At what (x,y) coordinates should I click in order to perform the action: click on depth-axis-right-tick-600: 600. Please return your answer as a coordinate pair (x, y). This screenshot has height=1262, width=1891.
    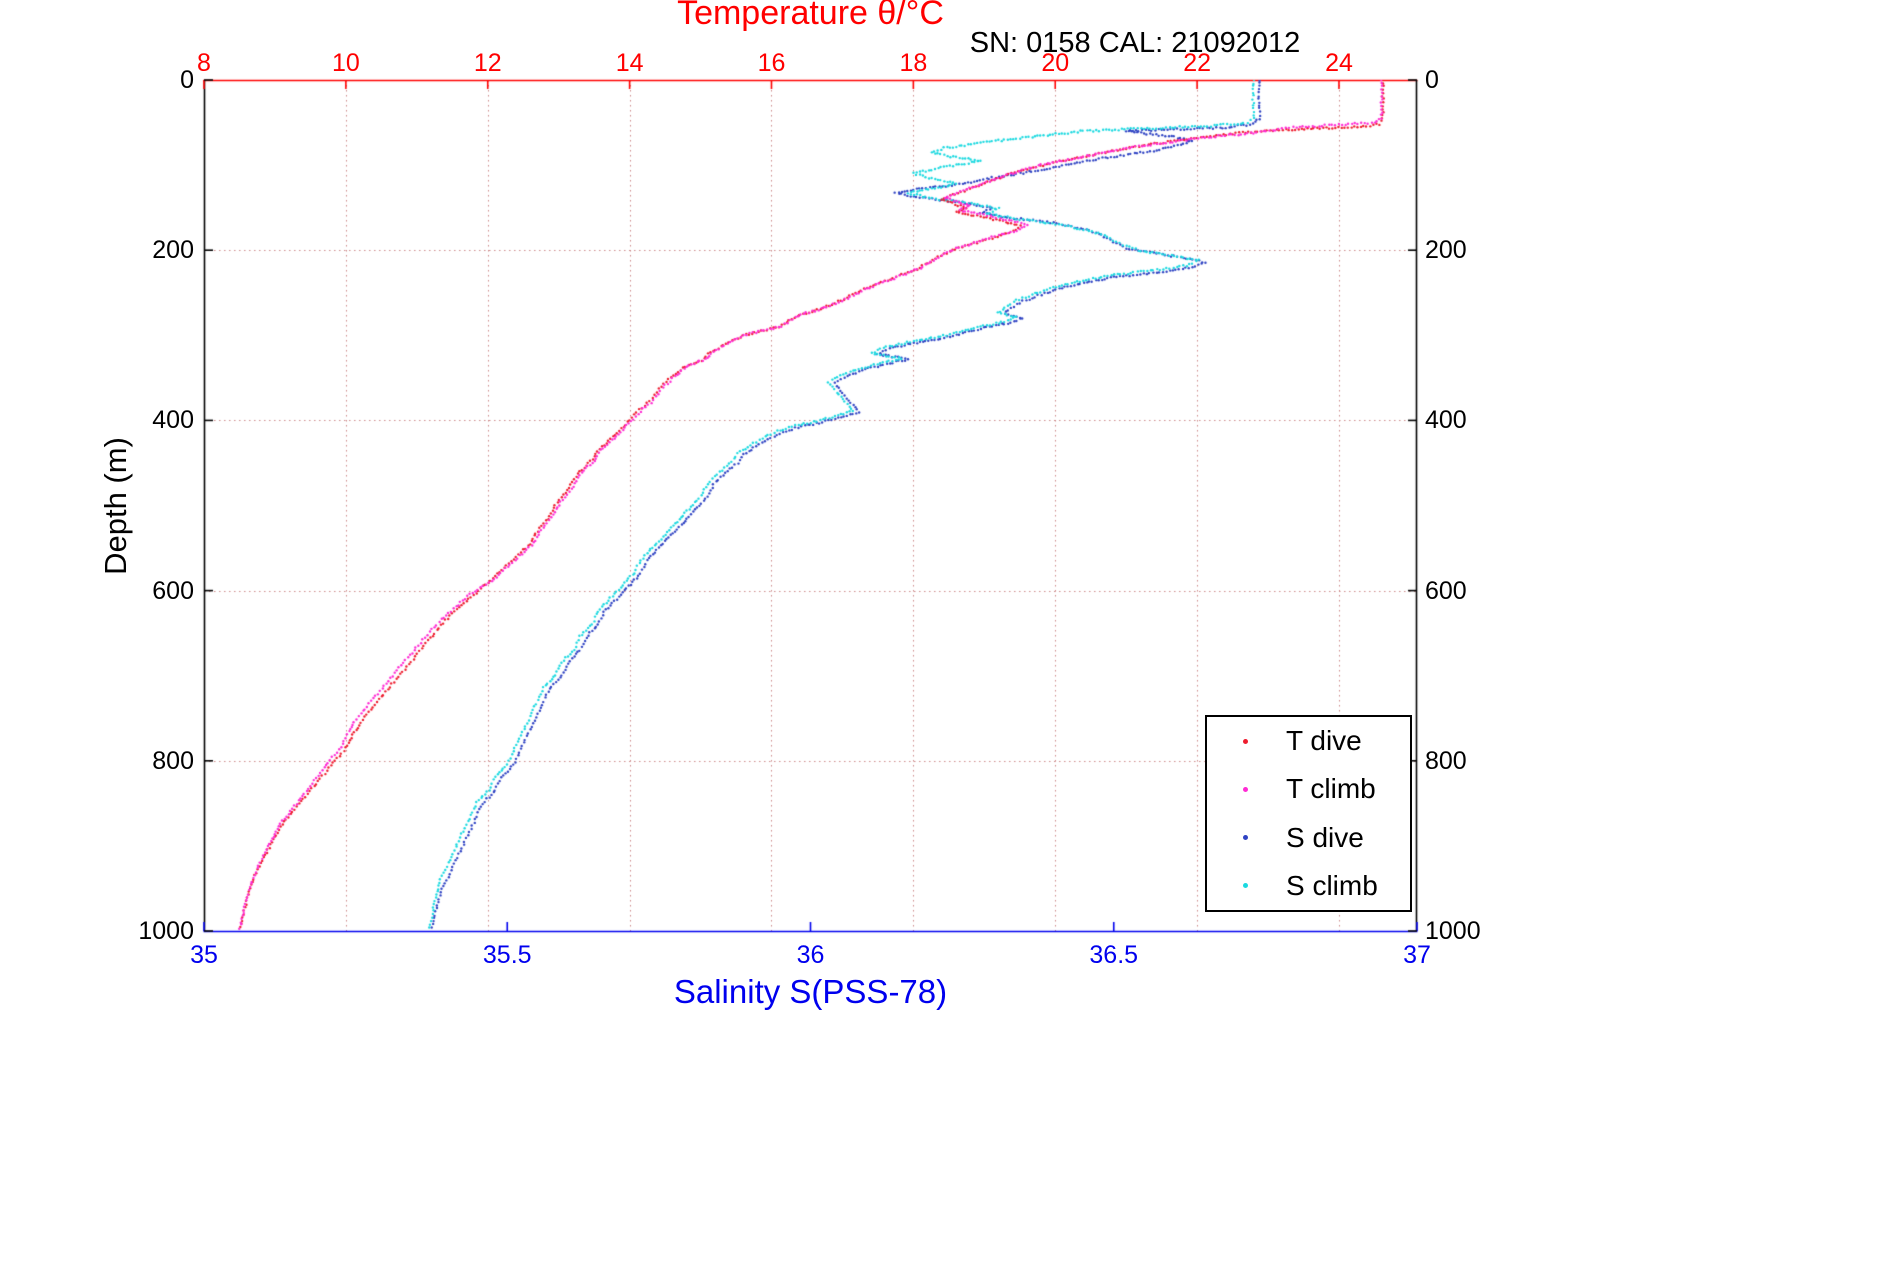
    Looking at the image, I should click on (1446, 590).